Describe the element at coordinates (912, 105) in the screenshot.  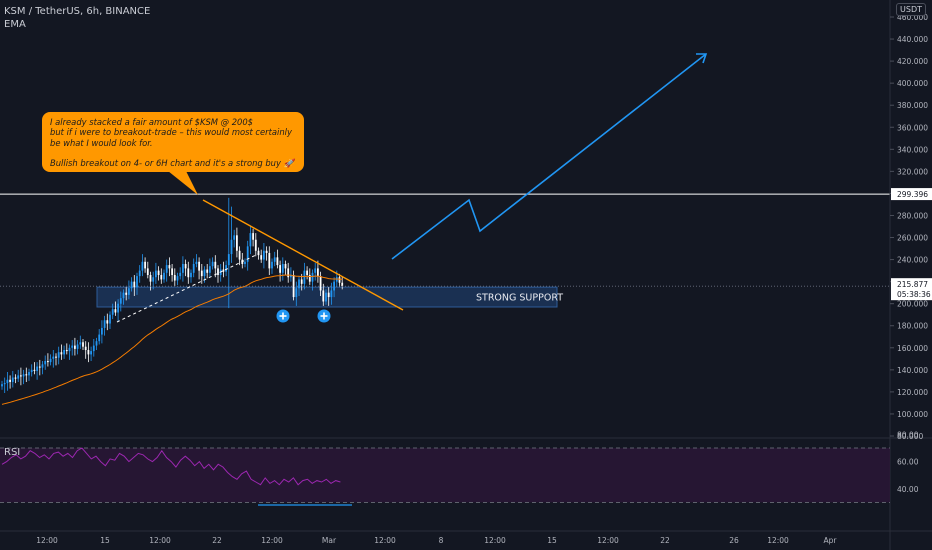
I see `price-tick-label: 380.000` at that location.